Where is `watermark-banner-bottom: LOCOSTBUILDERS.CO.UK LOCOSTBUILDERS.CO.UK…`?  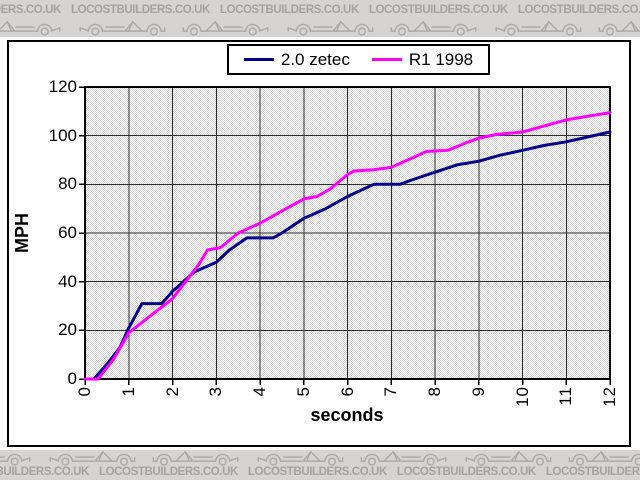 watermark-banner-bottom: LOCOSTBUILDERS.CO.UK LOCOSTBUILDERS.CO.UK… is located at coordinates (320, 465).